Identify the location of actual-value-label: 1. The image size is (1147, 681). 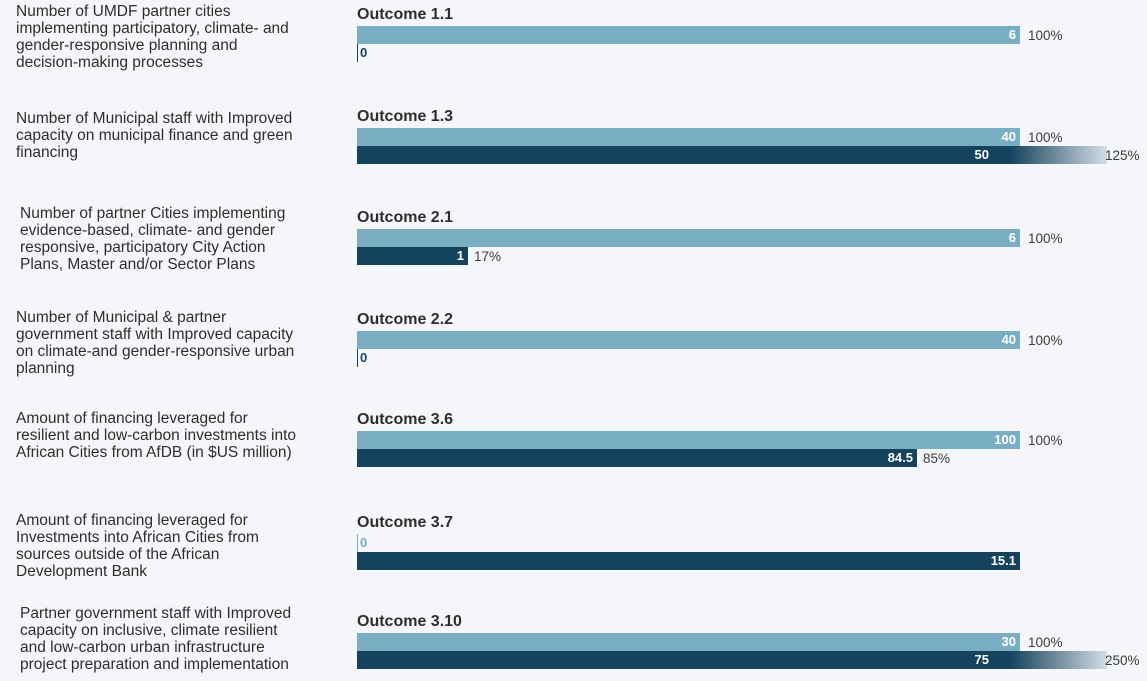
(460, 255).